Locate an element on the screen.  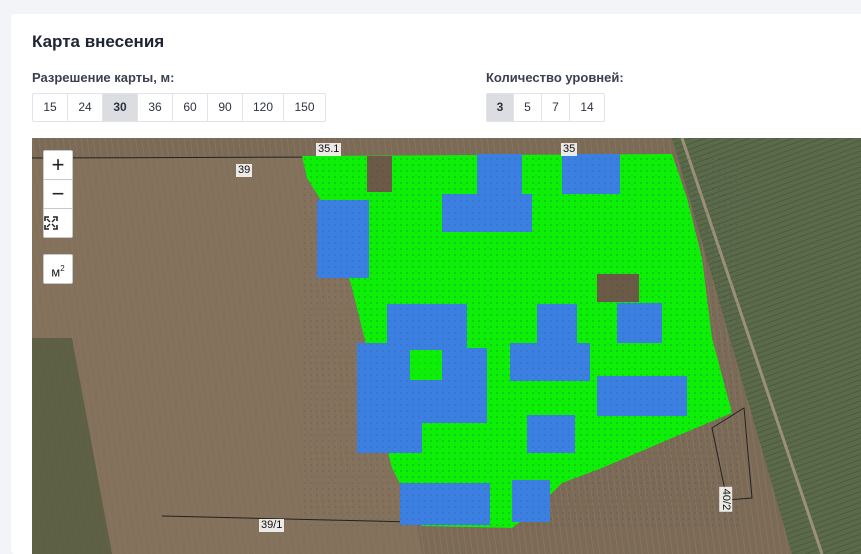
area-unit-label: м is located at coordinates (56, 272).